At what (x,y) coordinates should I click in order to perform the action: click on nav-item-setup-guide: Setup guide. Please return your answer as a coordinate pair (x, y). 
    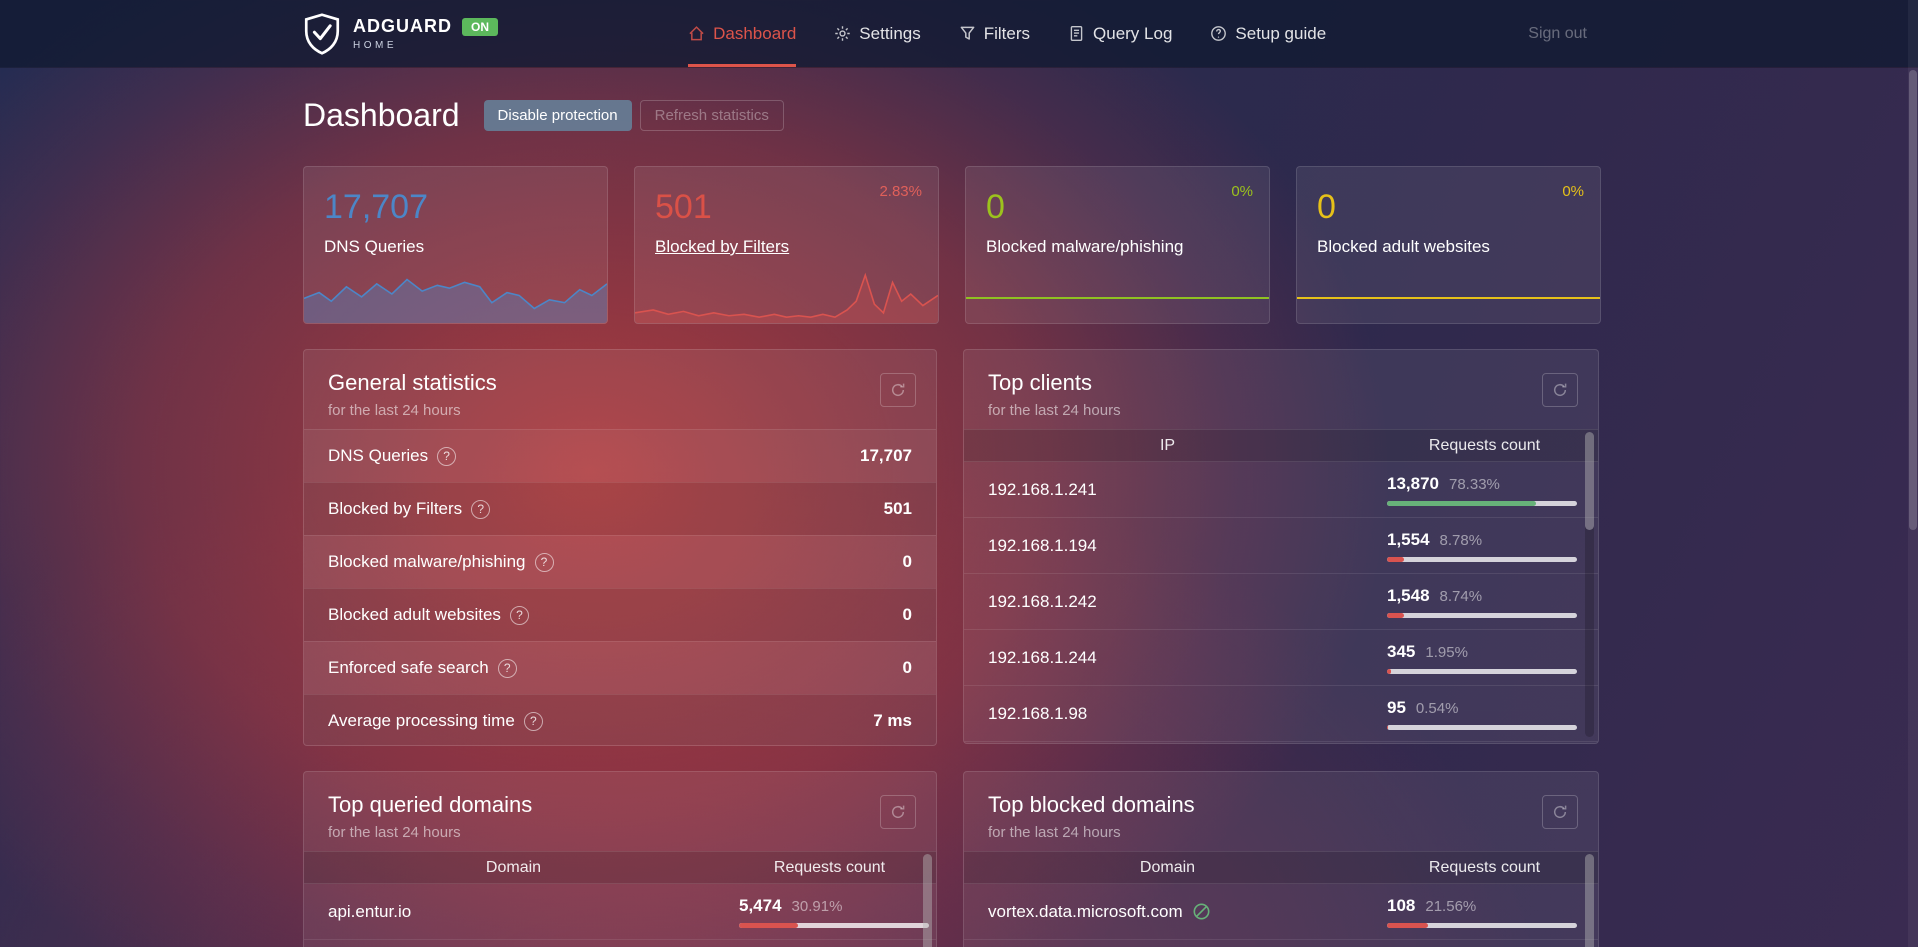
    Looking at the image, I should click on (1268, 33).